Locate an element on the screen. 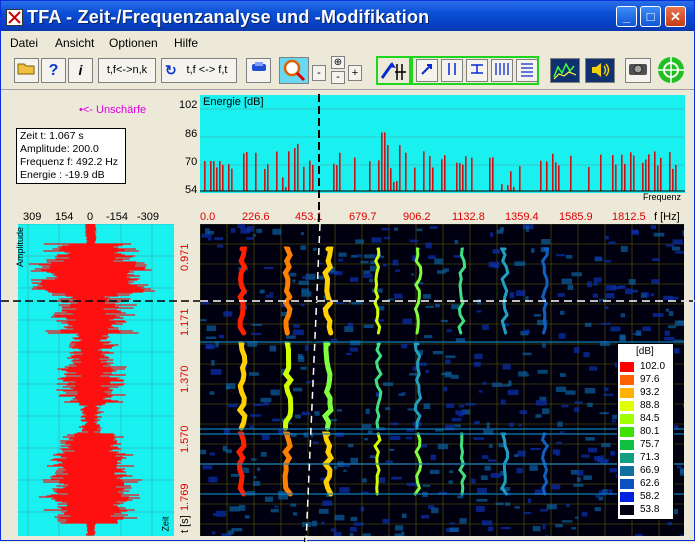  vertical-lines-icon is located at coordinates (452, 70).